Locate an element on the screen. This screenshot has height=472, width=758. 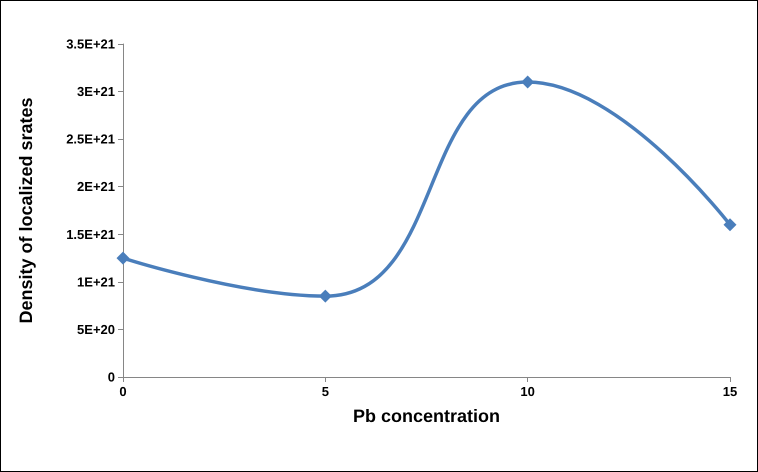
y-tick-label: 3.5E+21 is located at coordinates (90, 44).